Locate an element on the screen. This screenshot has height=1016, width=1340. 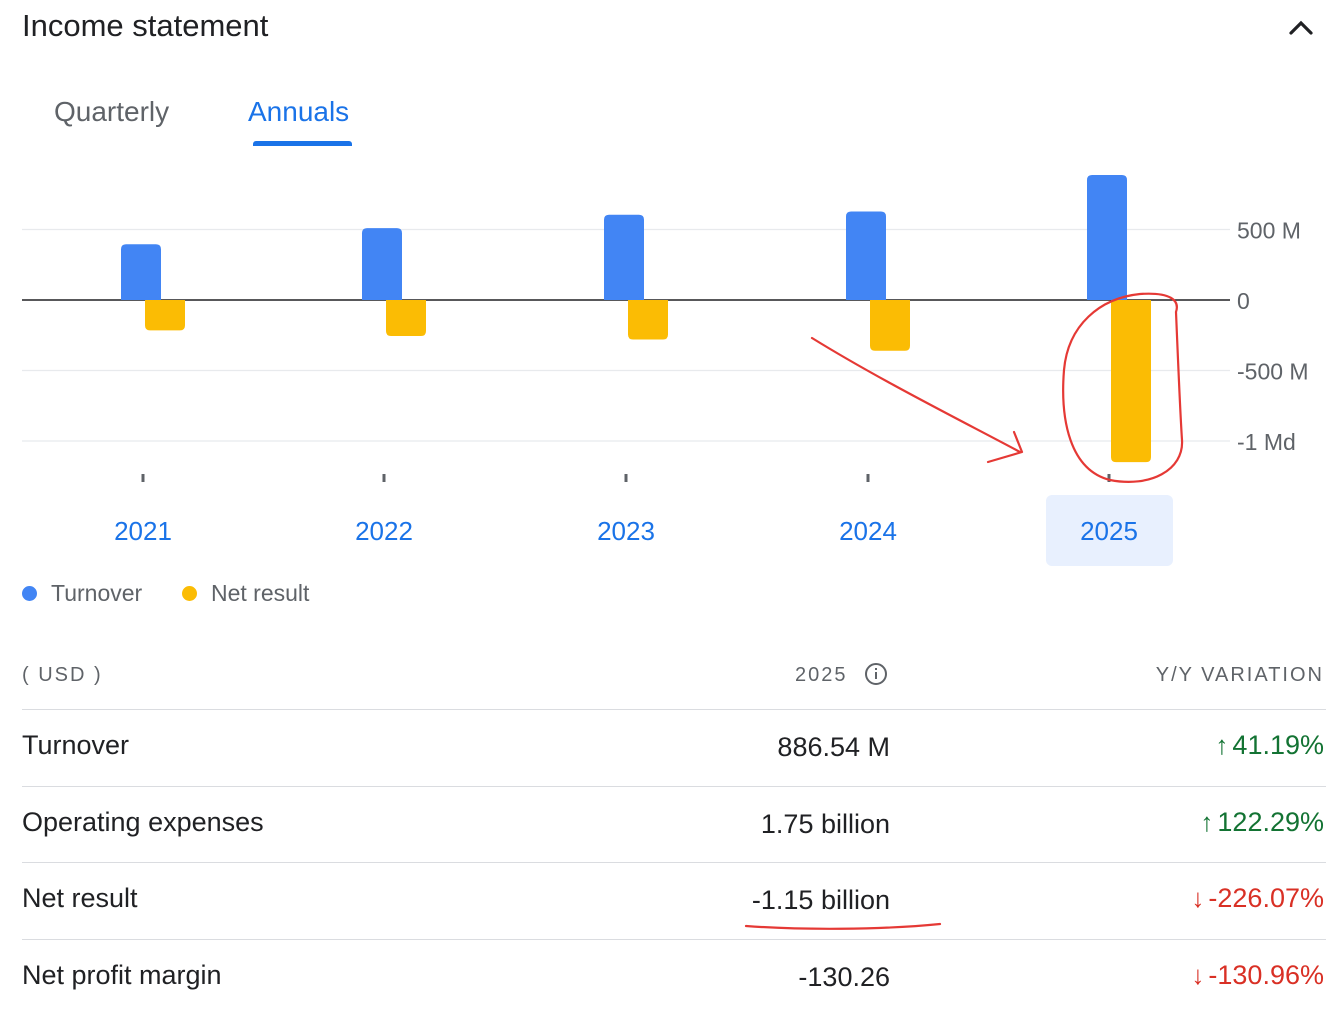
row-variation: ↓ -130.96% is located at coordinates (1257, 975).